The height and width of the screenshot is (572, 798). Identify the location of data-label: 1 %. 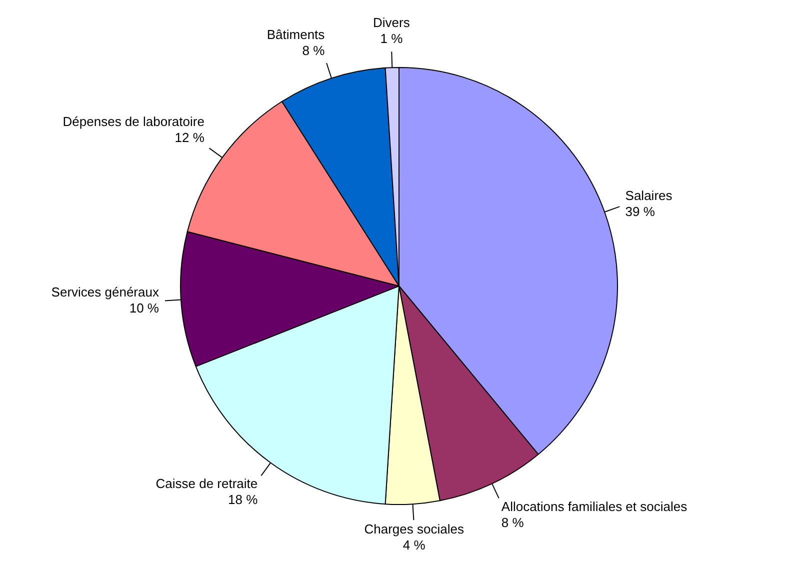
(392, 38).